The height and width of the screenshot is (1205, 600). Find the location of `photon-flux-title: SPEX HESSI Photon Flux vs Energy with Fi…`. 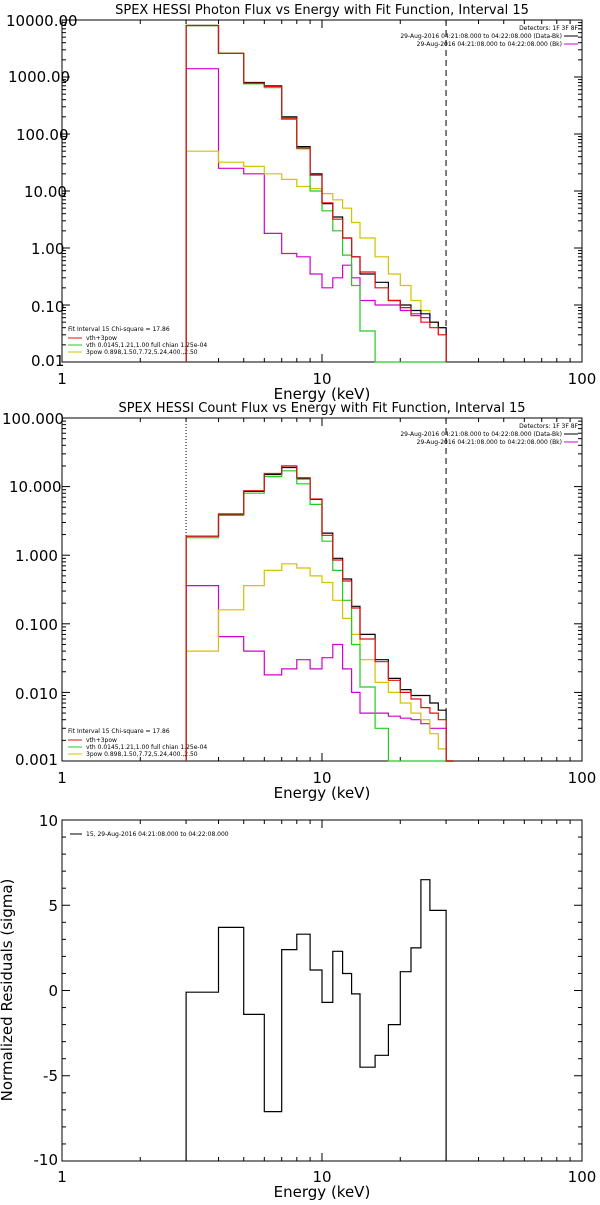

photon-flux-title: SPEX HESSI Photon Flux vs Energy with Fi… is located at coordinates (322, 10).